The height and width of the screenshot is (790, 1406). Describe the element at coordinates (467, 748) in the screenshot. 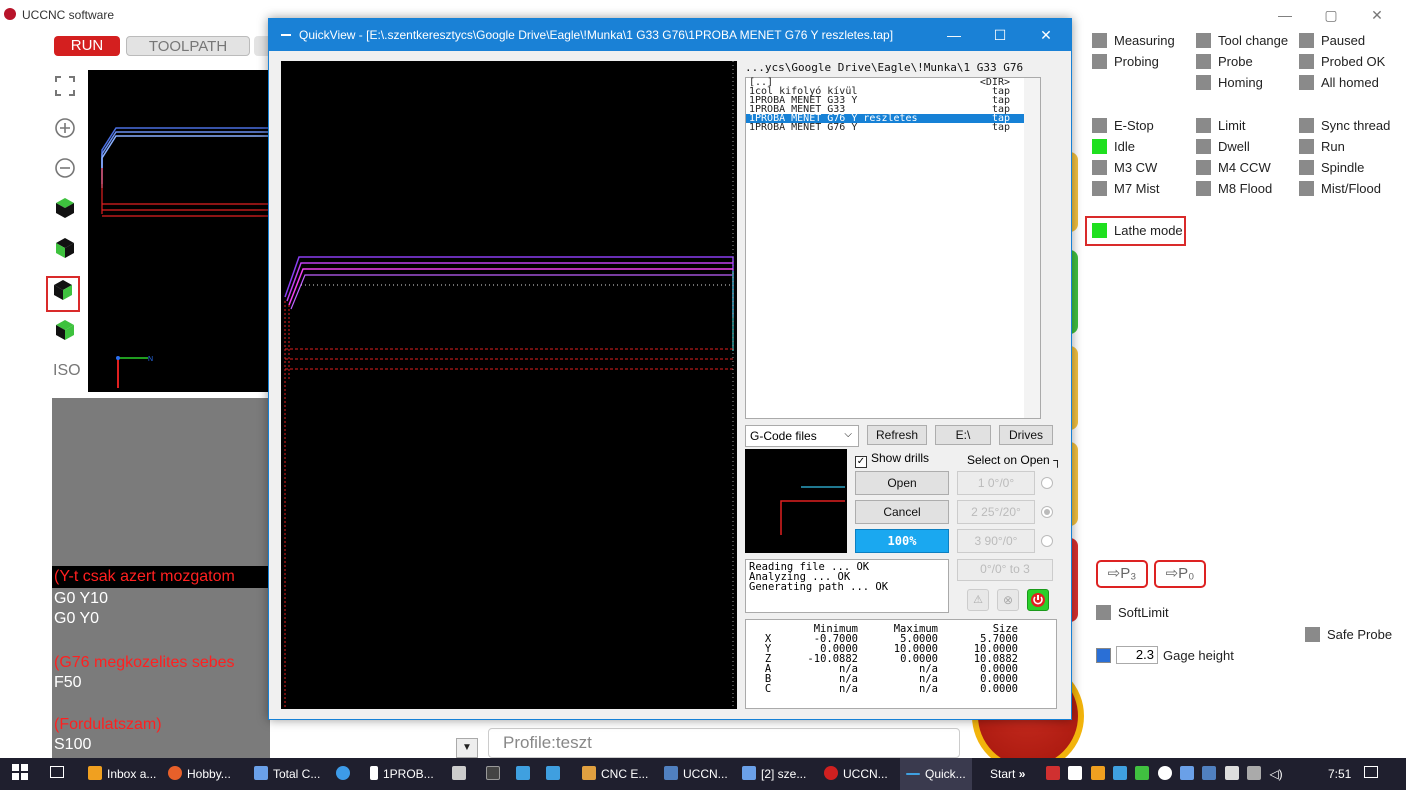

I see `gcode-scroll-down-button: ▼` at that location.